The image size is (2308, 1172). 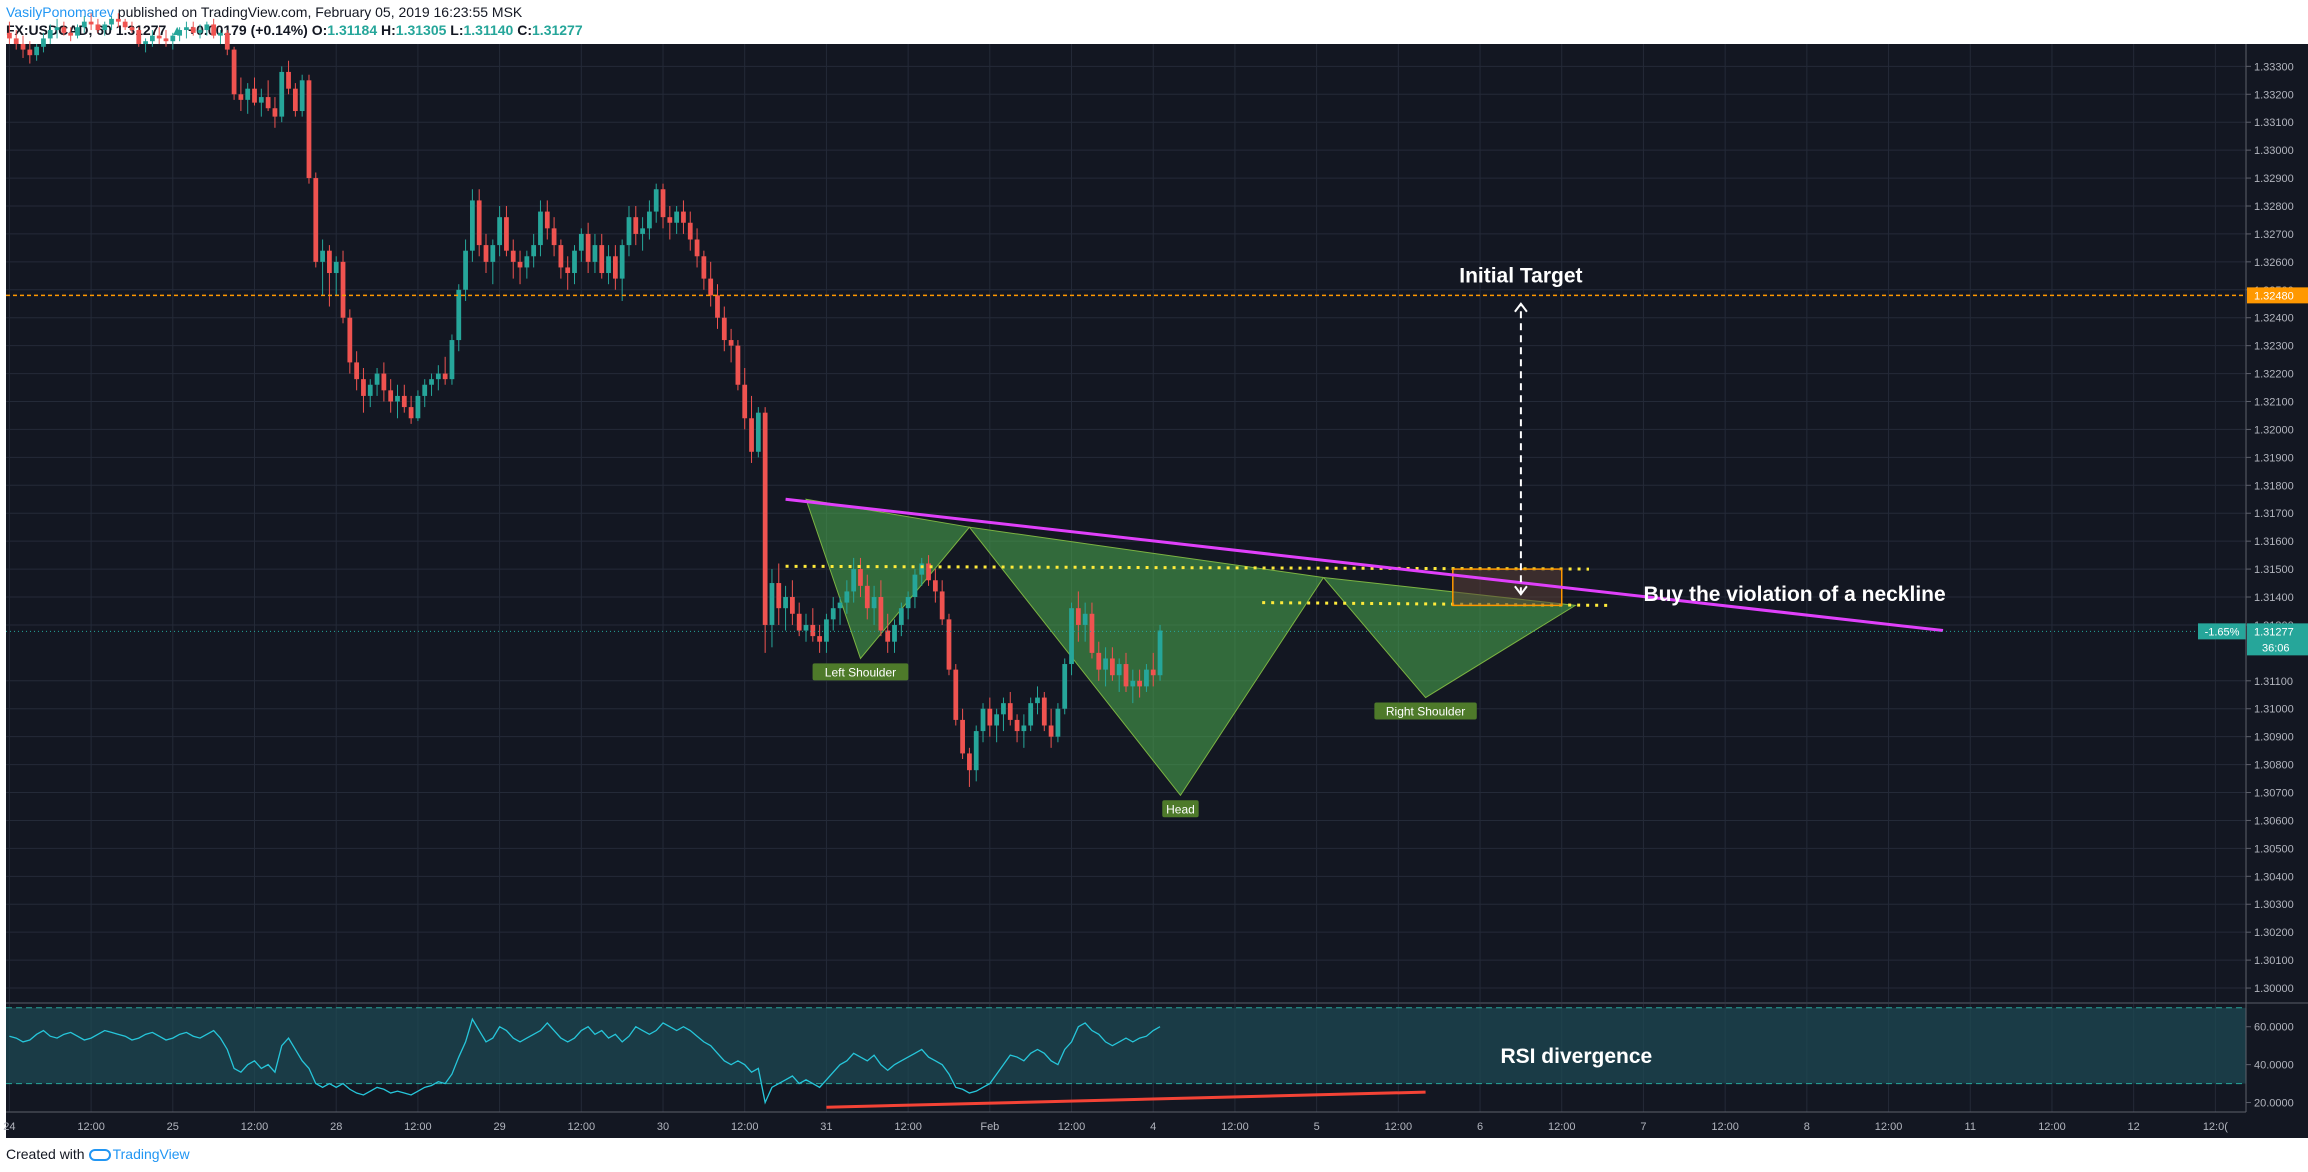 What do you see at coordinates (2274, 794) in the screenshot?
I see `price-tick-label: 1.30700` at bounding box center [2274, 794].